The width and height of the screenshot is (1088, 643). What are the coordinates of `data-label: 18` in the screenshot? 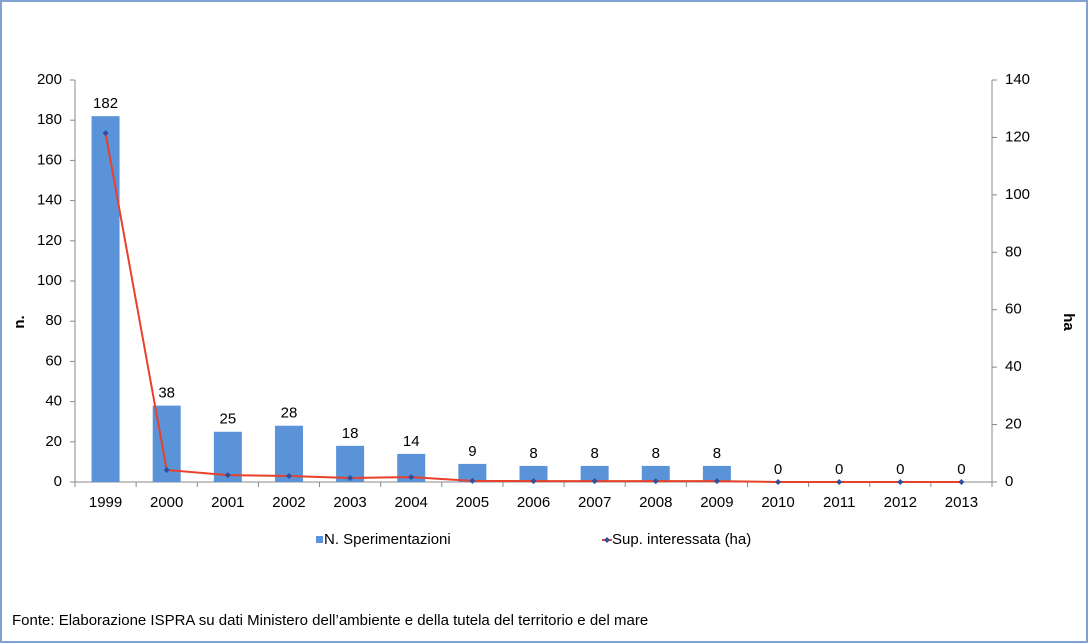 It's located at (350, 433).